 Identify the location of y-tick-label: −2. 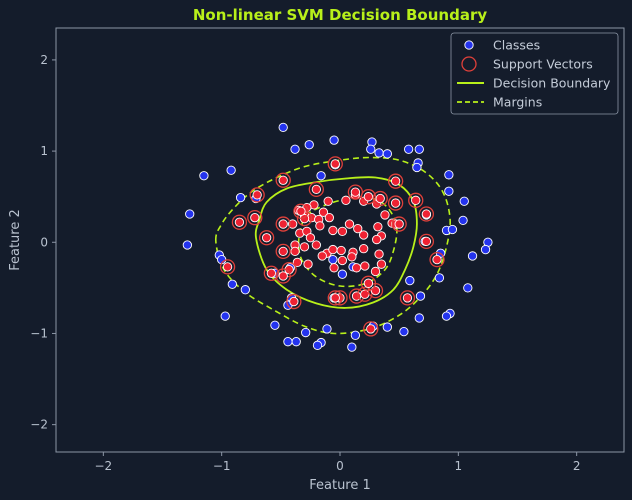
(39, 425).